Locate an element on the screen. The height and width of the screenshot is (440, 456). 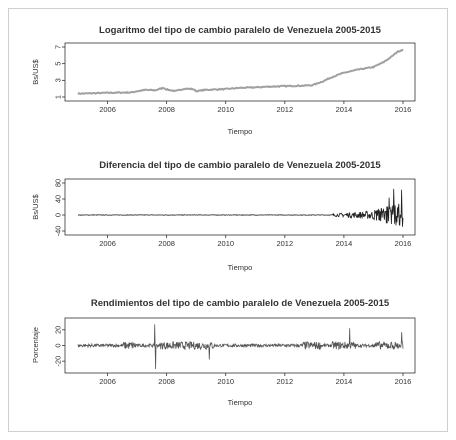
y-axis: 1 3 5 7 is located at coordinates (59, 72).